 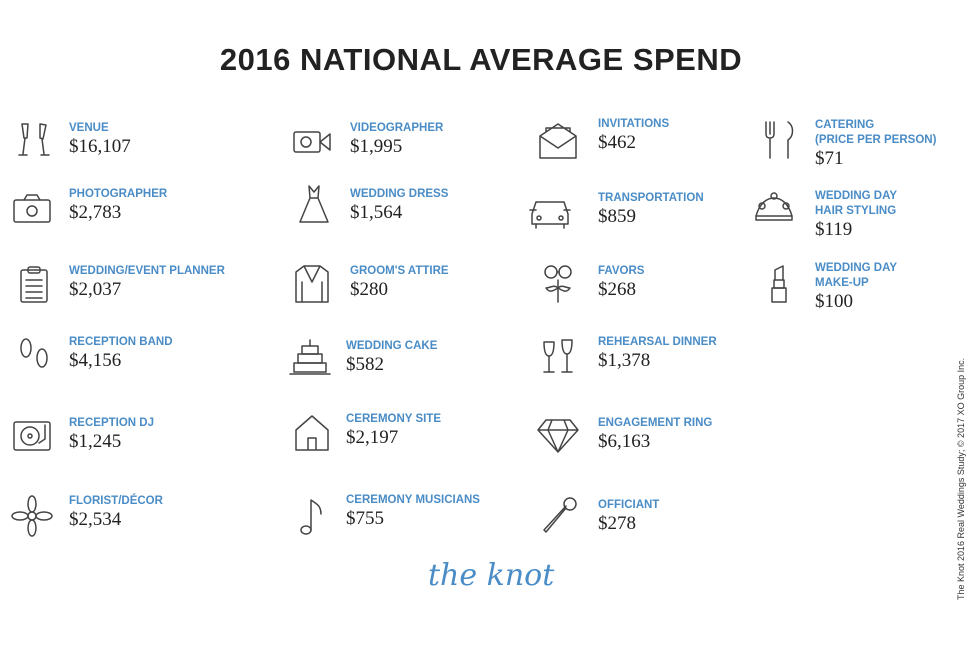 What do you see at coordinates (617, 216) in the screenshot?
I see `item-amount: $859` at bounding box center [617, 216].